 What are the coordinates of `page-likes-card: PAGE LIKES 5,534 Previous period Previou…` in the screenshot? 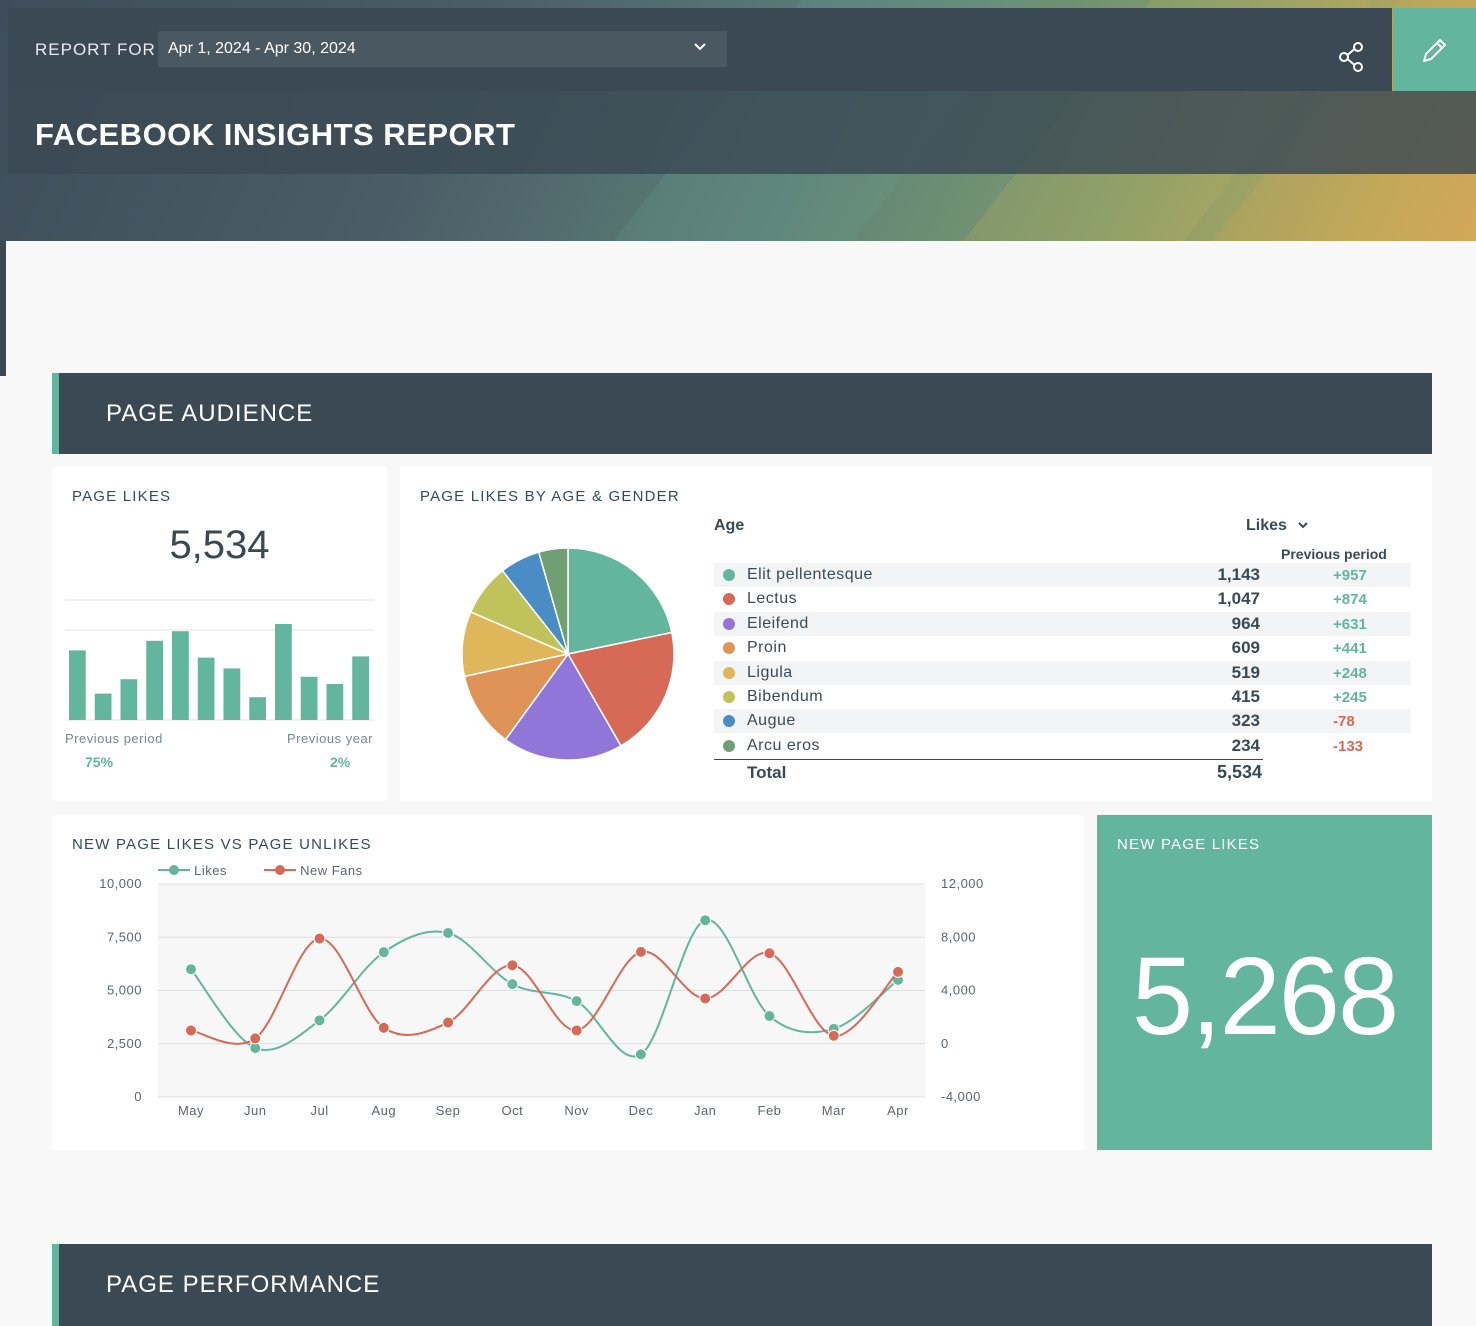 It's located at (219, 634).